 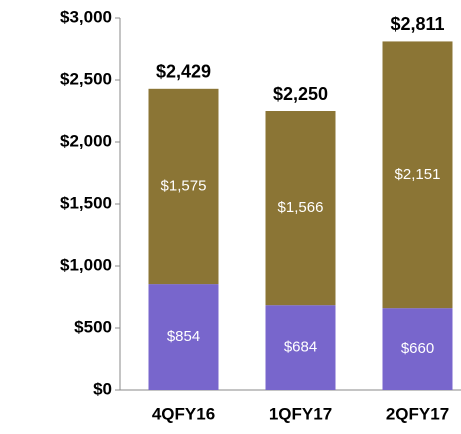 I want to click on data-label: $2,151, so click(x=418, y=174).